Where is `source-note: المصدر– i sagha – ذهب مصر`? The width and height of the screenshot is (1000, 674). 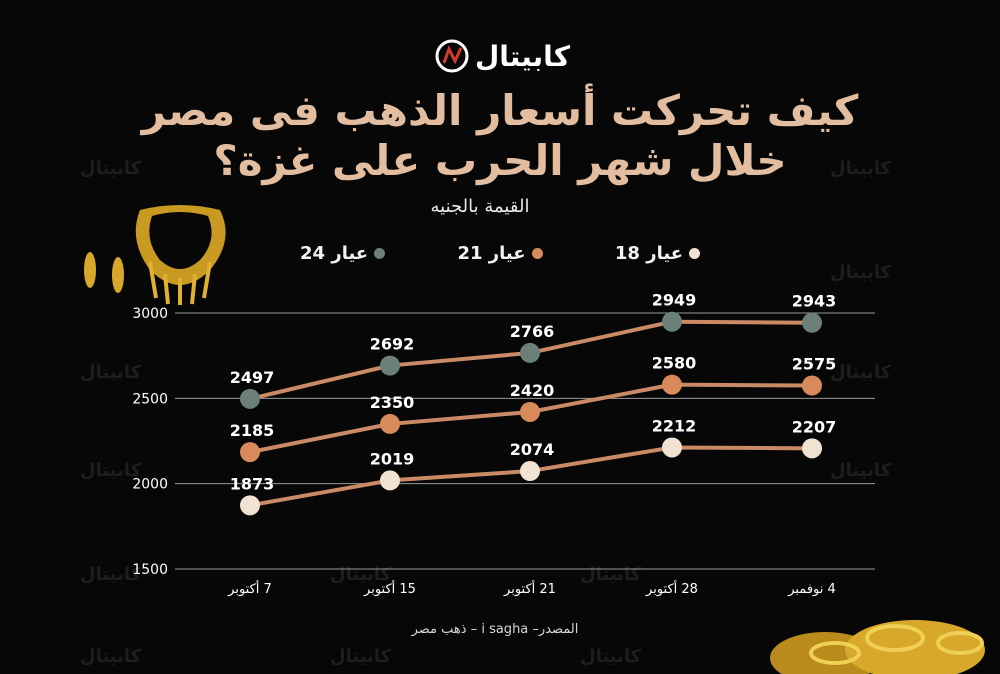 source-note: المصدر– i sagha – ذهب مصر is located at coordinates (495, 629).